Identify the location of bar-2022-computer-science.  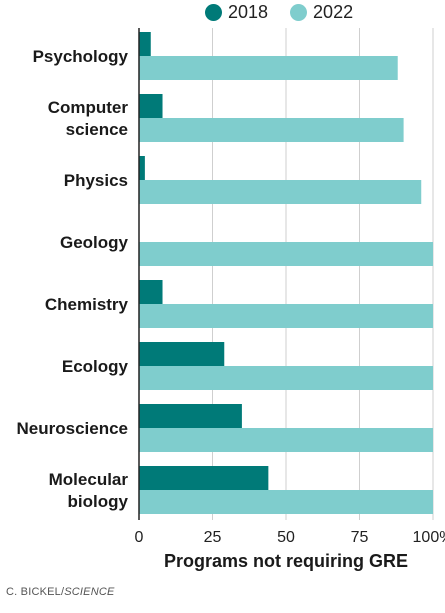
(271, 130).